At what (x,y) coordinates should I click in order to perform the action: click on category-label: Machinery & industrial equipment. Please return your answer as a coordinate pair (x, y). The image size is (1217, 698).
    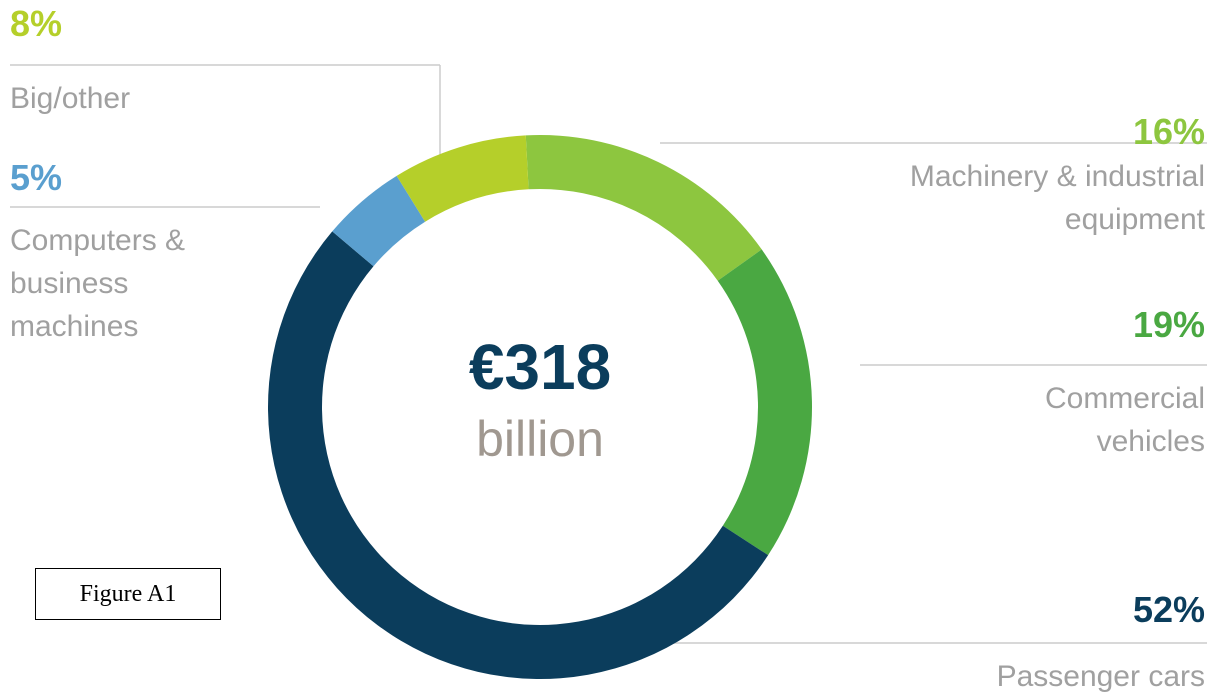
    Looking at the image, I should click on (1057, 198).